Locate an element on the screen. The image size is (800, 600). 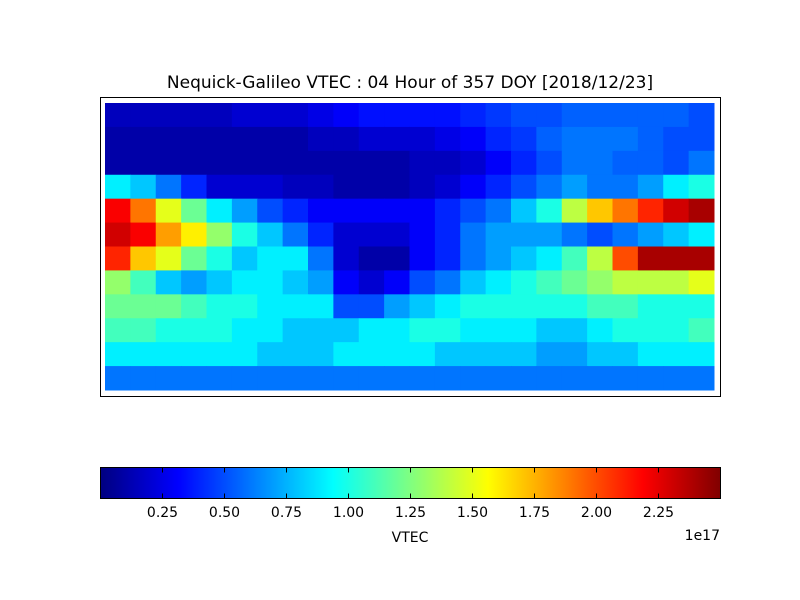
colorbar-tick-label: 1.00 is located at coordinates (348, 513).